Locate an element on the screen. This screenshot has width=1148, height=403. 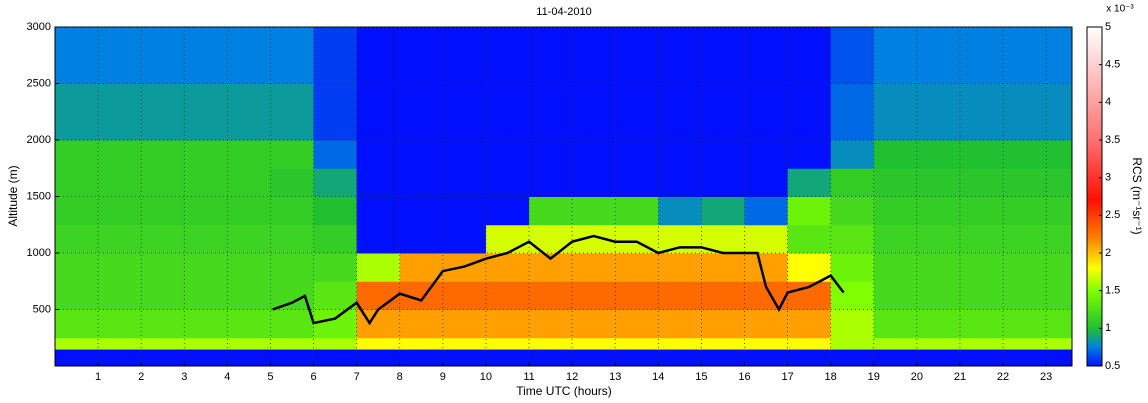
x-tick-label: 2 is located at coordinates (141, 377).